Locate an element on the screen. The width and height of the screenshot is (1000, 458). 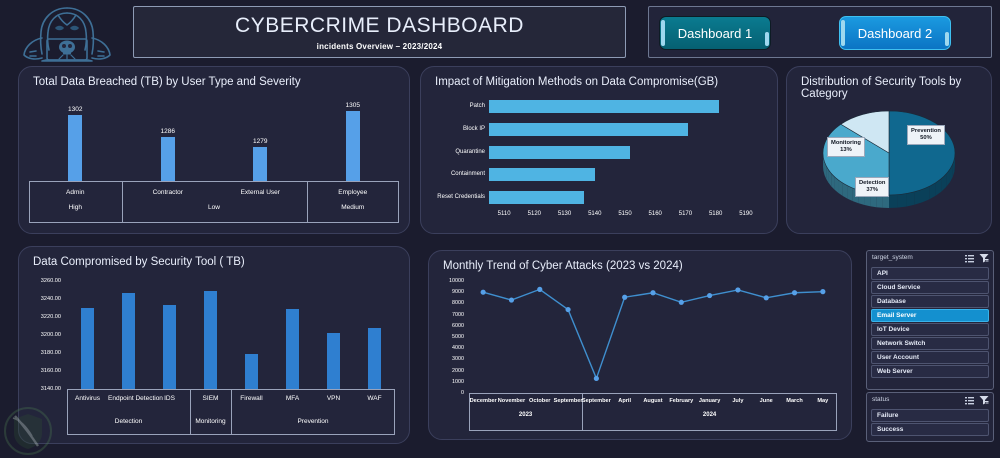
slicer-item-failure: Failure is located at coordinates (930, 415).